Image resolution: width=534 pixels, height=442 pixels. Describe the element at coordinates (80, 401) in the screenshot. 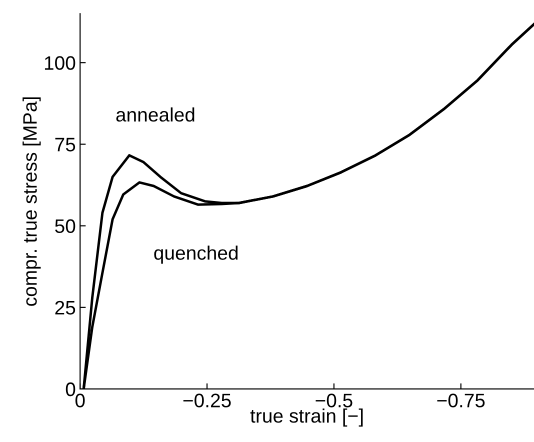

I see `x-tick-label: 0` at that location.